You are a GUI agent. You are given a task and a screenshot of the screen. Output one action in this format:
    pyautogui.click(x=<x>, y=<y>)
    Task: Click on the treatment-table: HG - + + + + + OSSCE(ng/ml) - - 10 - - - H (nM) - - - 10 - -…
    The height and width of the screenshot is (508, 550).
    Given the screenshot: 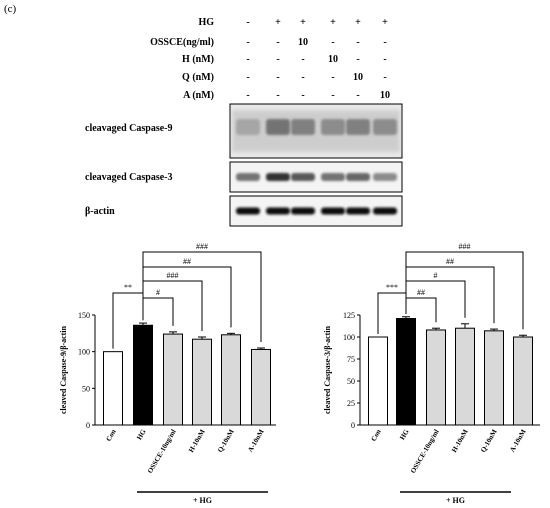 What is the action you would take?
    pyautogui.click(x=270, y=59)
    